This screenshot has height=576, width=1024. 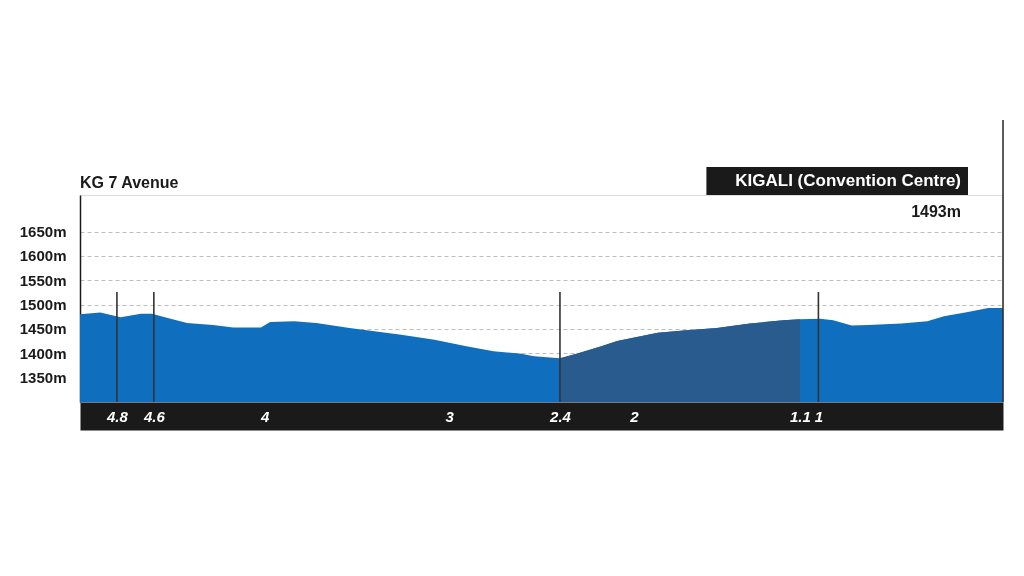 What do you see at coordinates (43, 256) in the screenshot?
I see `y-tick-label: 1600m` at bounding box center [43, 256].